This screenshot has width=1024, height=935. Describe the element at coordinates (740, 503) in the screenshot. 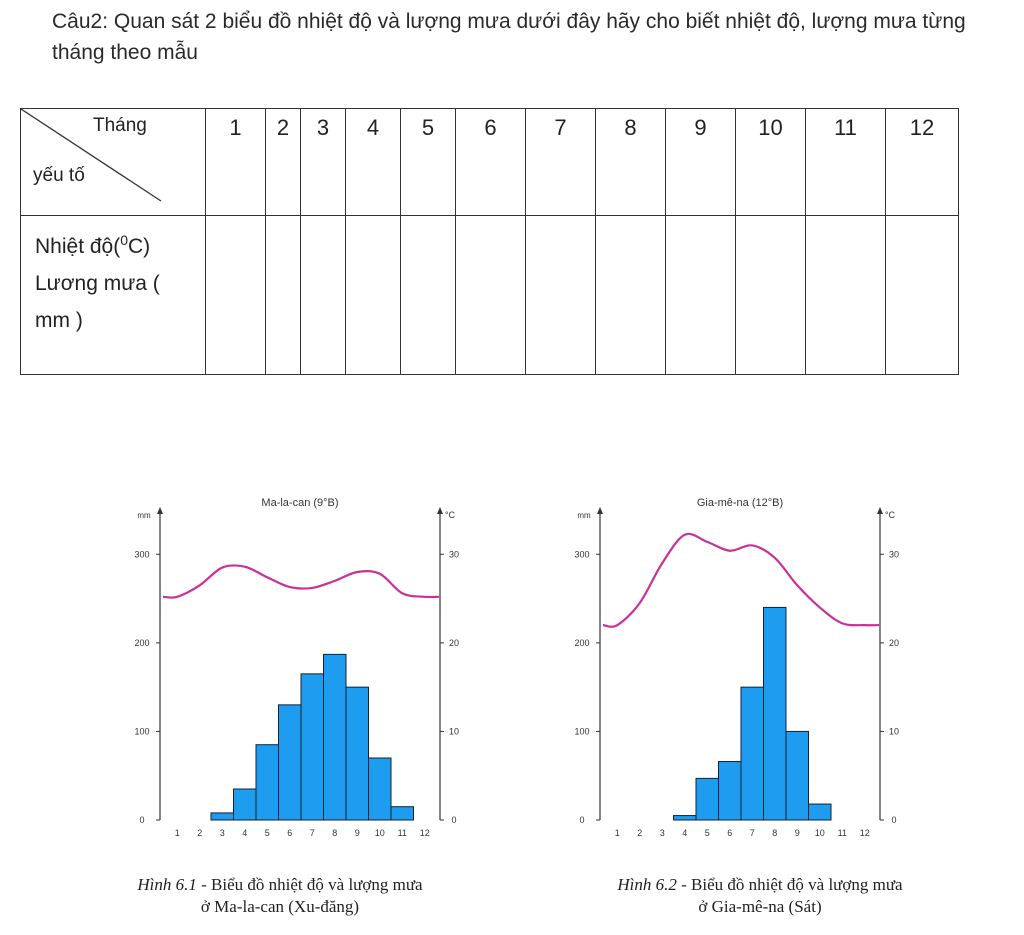

I see `chart-title: Gia-mê-na (12°B)` at that location.